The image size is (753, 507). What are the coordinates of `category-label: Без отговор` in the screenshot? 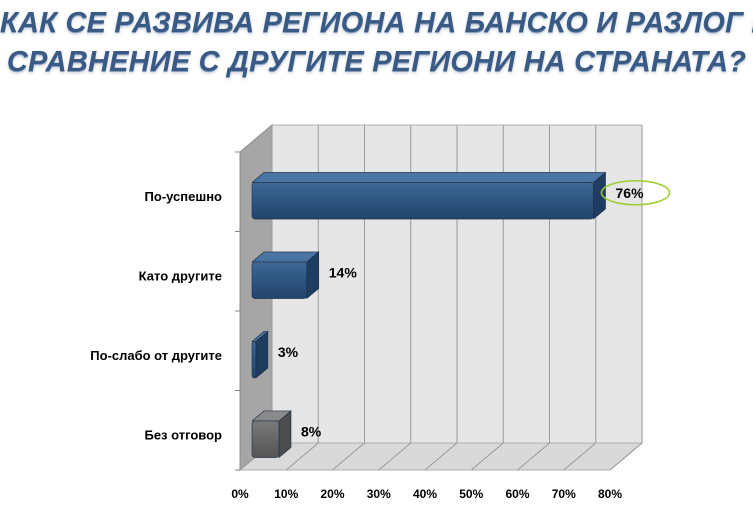 It's located at (183, 434).